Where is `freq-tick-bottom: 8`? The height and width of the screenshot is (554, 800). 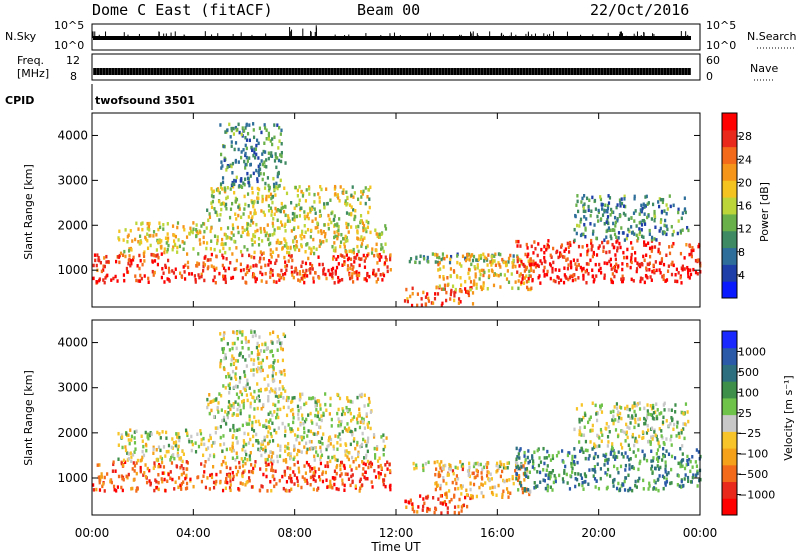
freq-tick-bottom: 8 is located at coordinates (73, 76).